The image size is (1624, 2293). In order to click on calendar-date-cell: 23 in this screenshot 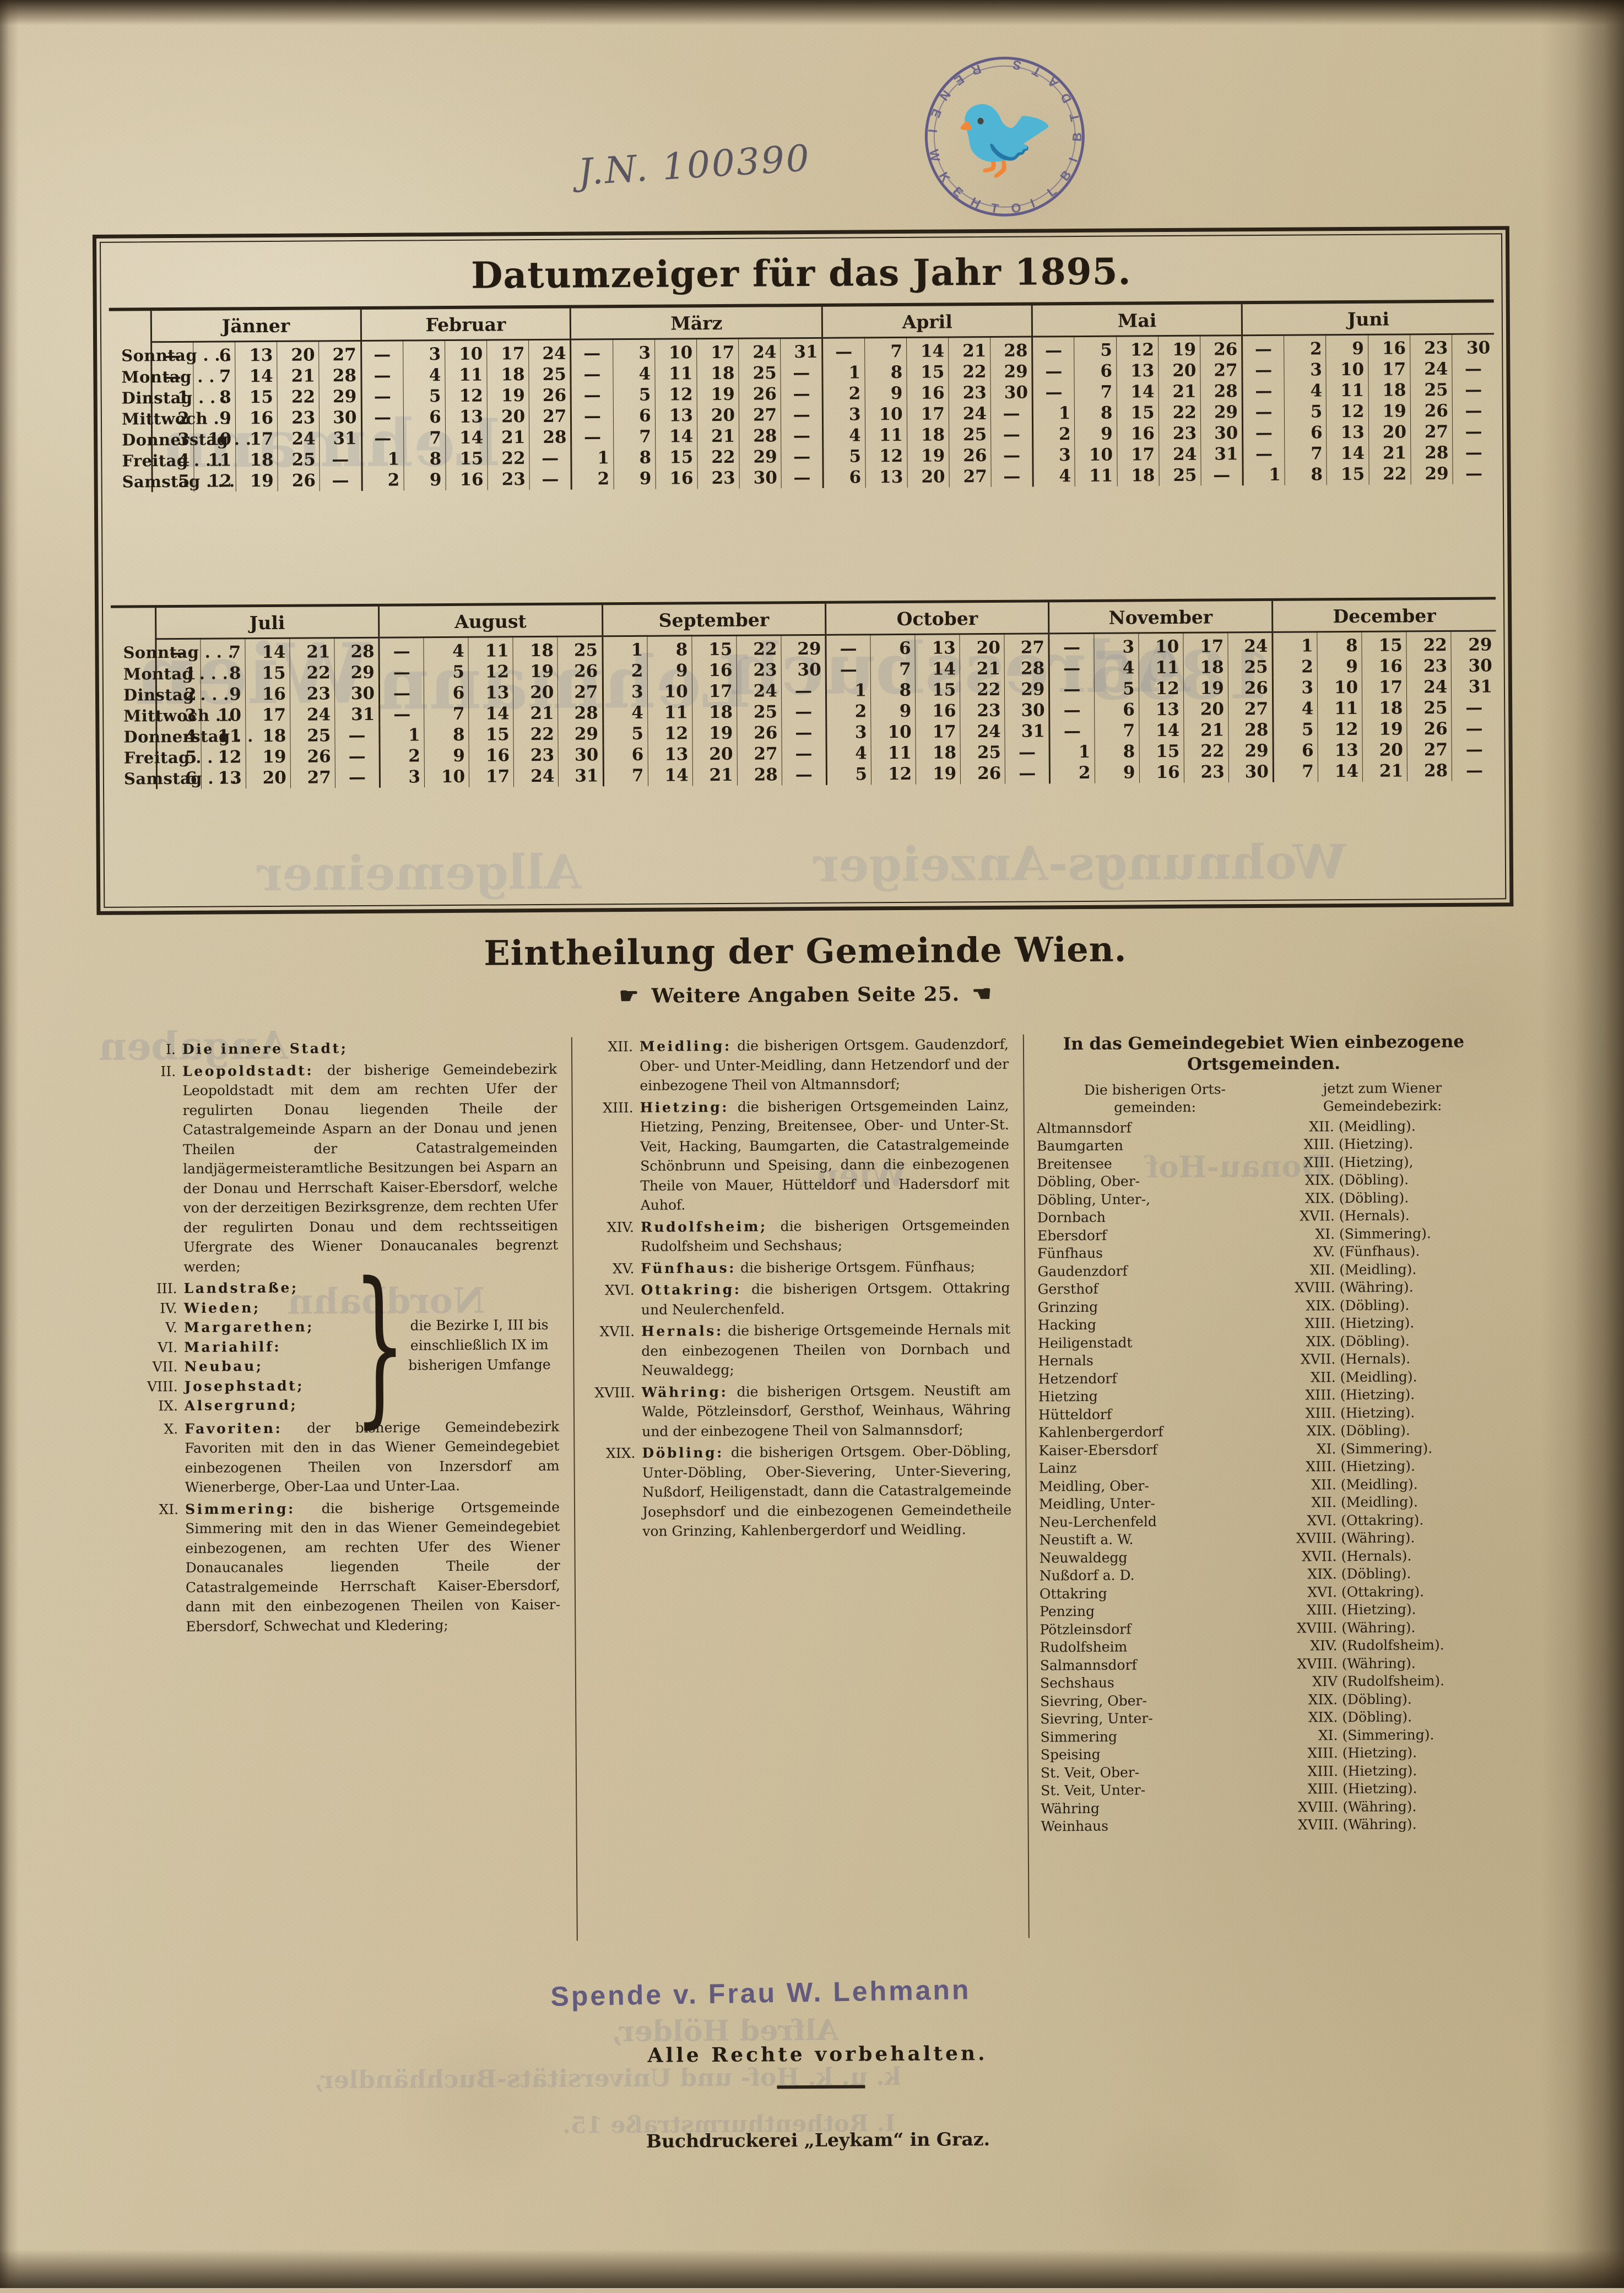, I will do `click(299, 418)`.